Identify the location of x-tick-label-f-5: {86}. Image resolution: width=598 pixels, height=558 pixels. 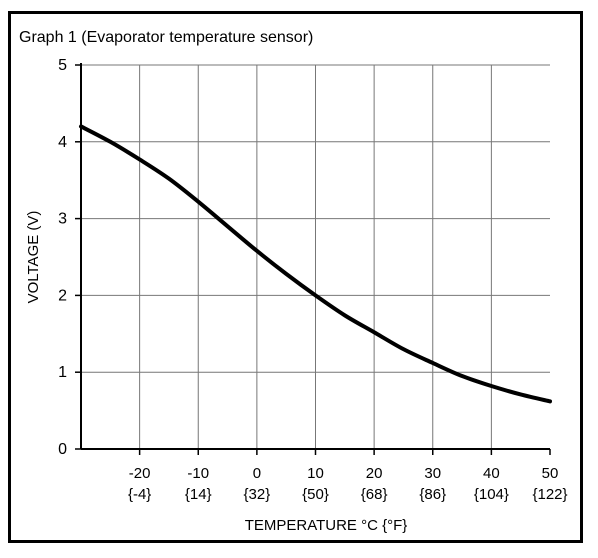
(432, 494).